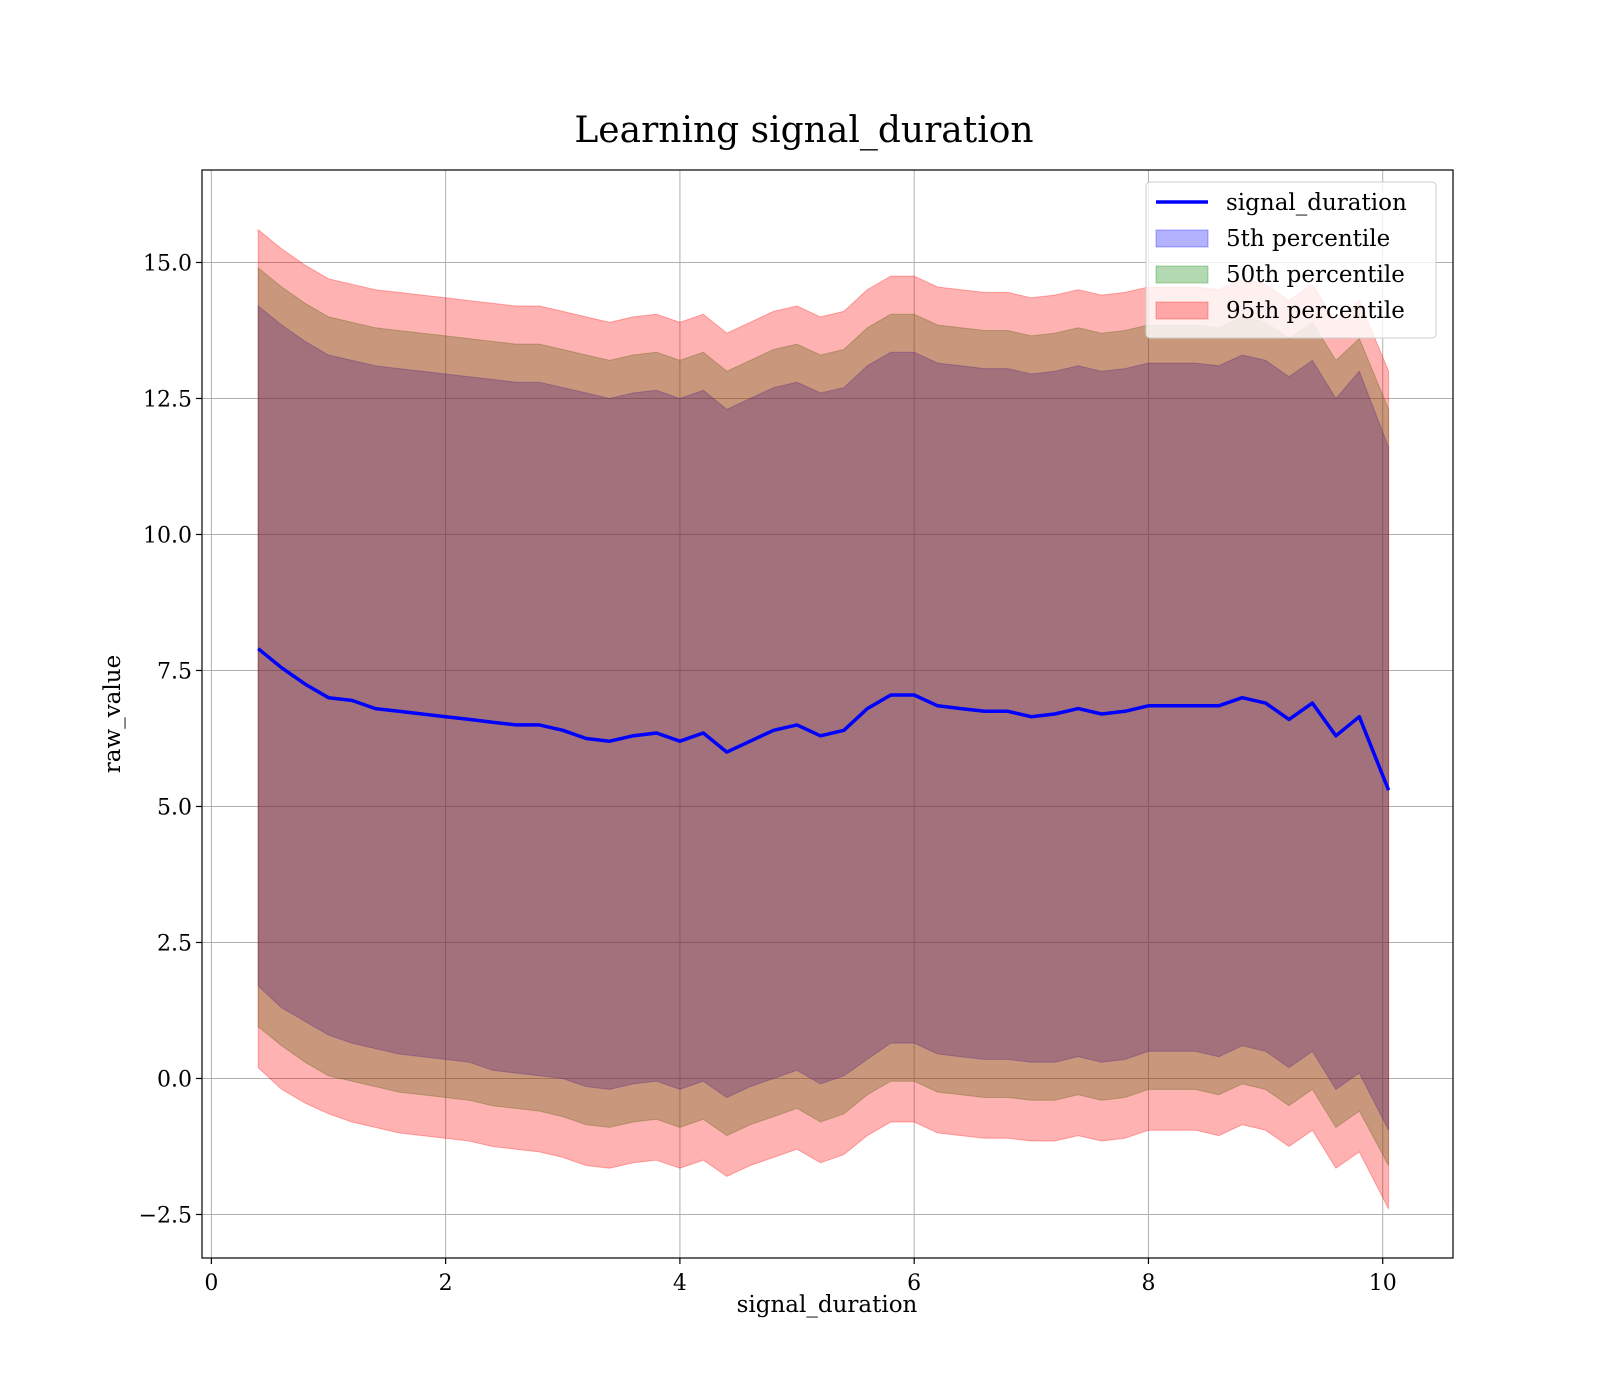 The width and height of the screenshot is (1600, 1400). I want to click on legend-label-5th-percentile: 5th percentile, so click(1308, 239).